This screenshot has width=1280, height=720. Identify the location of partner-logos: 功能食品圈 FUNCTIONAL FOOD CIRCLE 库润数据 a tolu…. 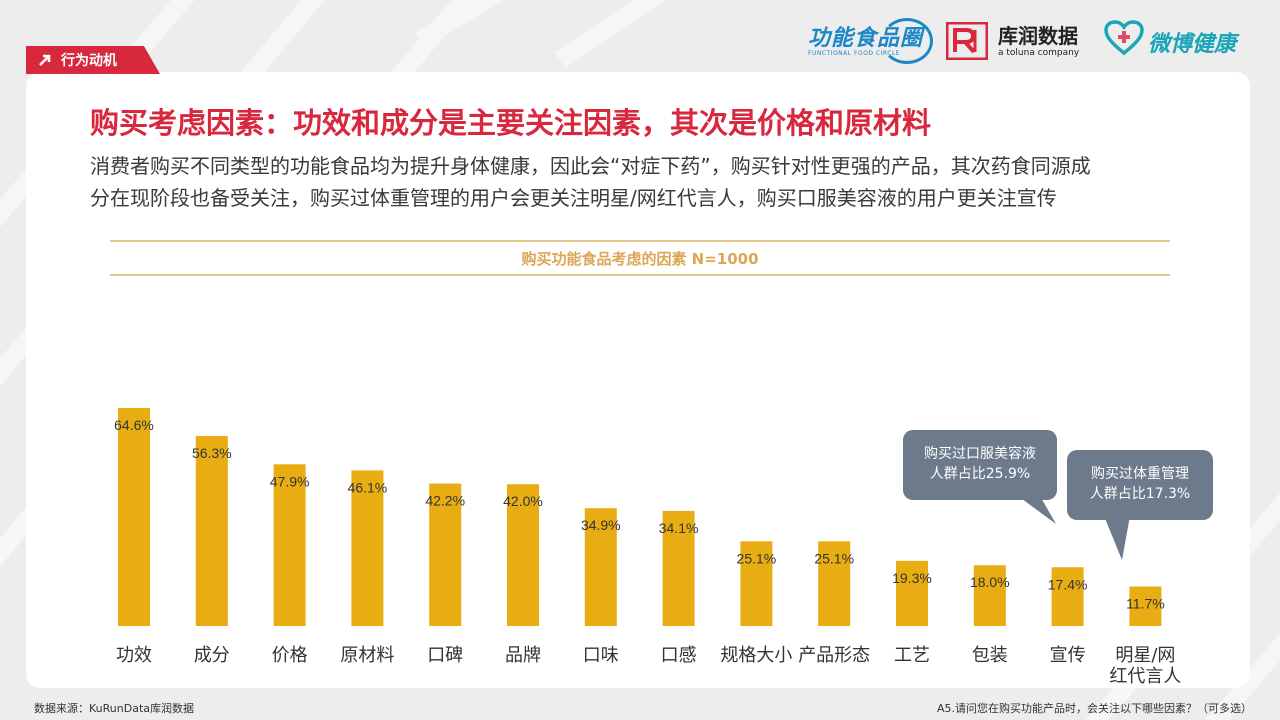
(1033, 39).